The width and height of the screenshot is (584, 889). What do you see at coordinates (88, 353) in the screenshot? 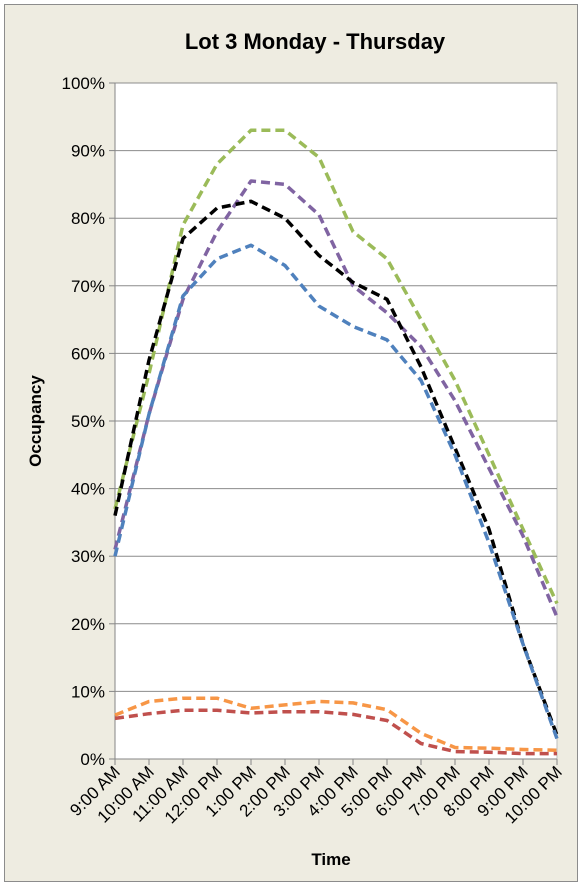
I see `y-tick-label: 60%` at bounding box center [88, 353].